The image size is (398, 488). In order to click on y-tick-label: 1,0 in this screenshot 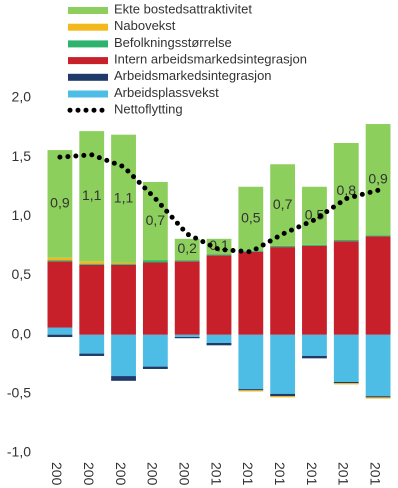, I will do `click(22, 215)`.